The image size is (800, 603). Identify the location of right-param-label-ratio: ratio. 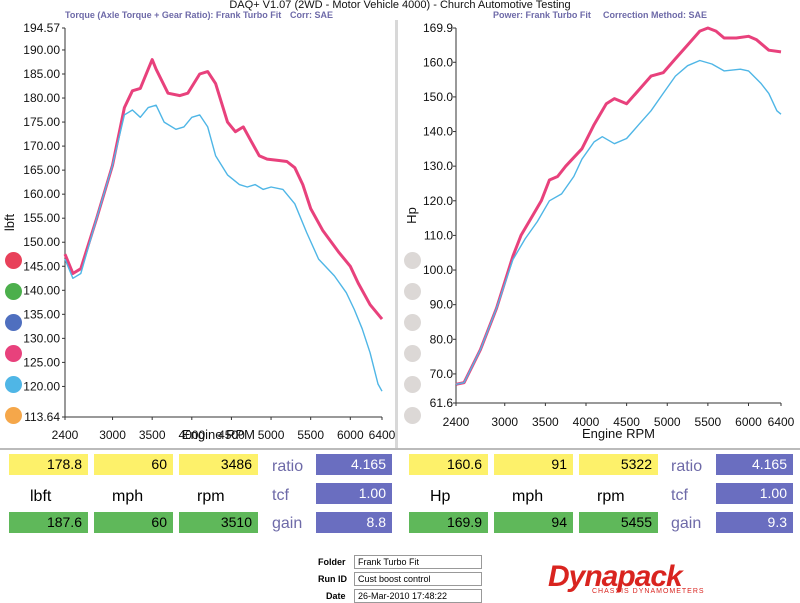
(687, 466).